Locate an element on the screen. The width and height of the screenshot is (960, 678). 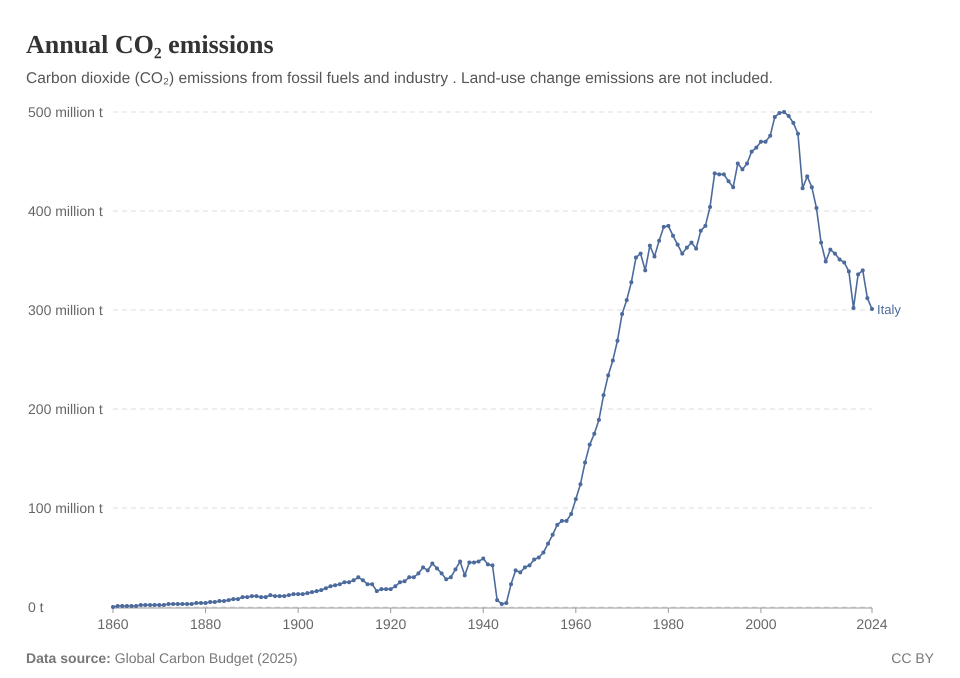
x-tick-label: 1980 is located at coordinates (668, 624).